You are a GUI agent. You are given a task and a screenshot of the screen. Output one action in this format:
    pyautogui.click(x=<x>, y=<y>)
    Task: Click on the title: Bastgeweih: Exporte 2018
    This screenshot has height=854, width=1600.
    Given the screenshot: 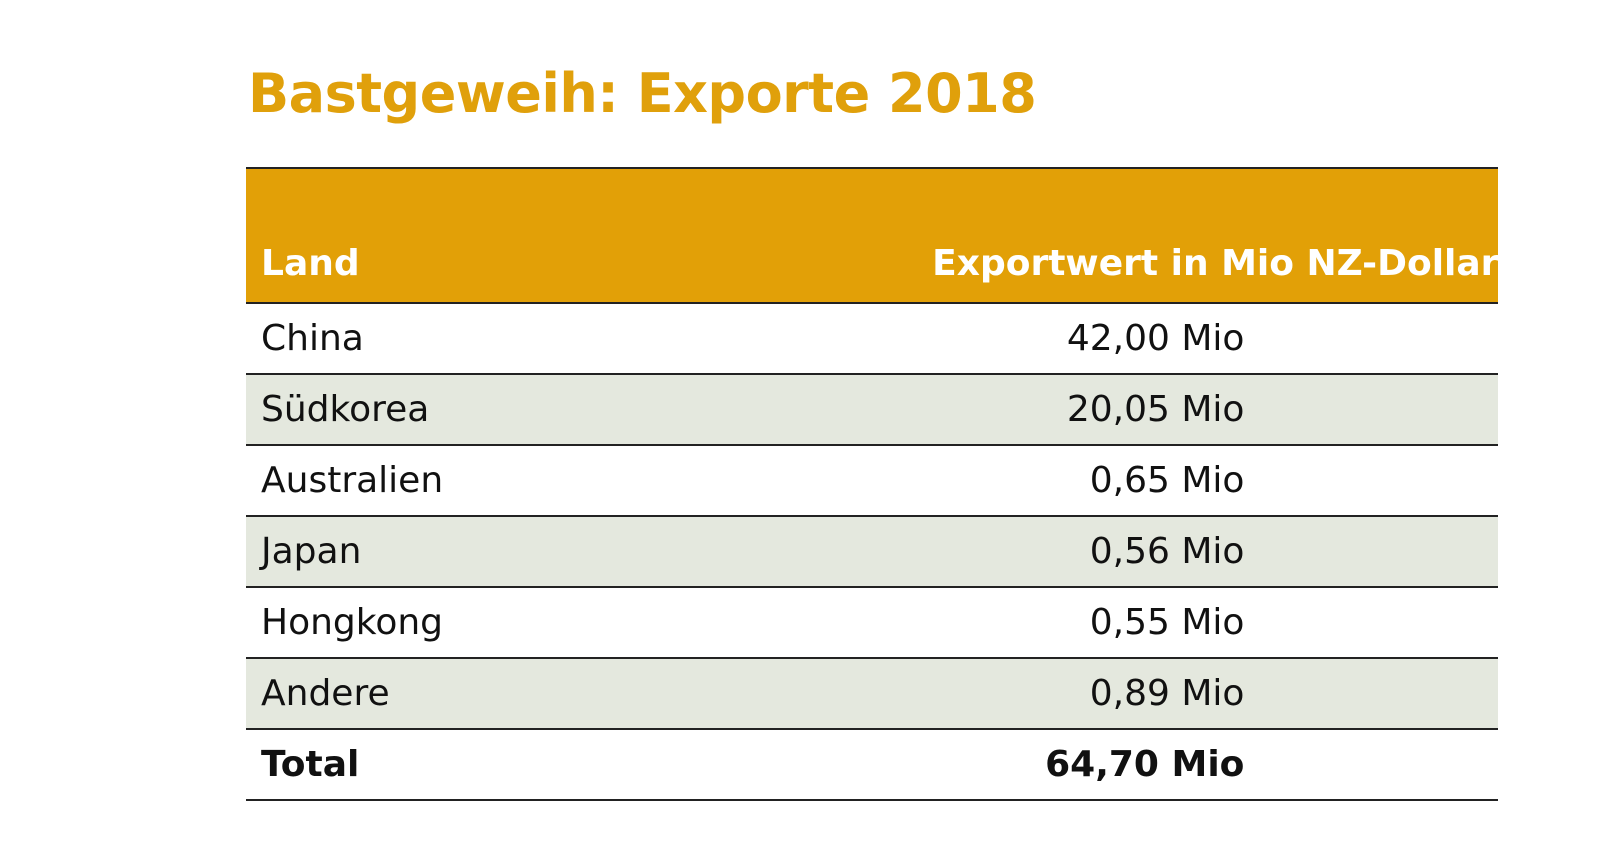 What is the action you would take?
    pyautogui.click(x=642, y=93)
    